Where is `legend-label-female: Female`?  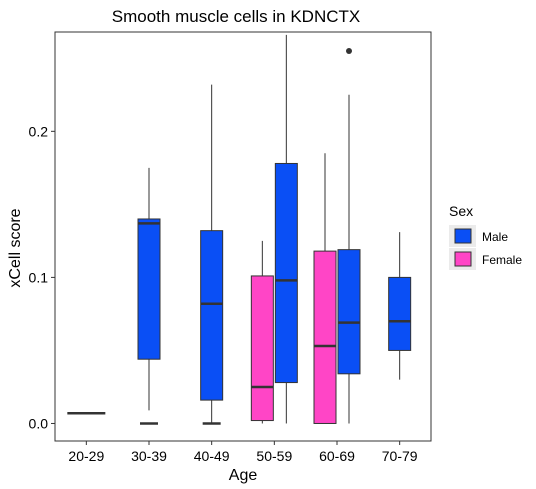
legend-label-female: Female is located at coordinates (502, 260).